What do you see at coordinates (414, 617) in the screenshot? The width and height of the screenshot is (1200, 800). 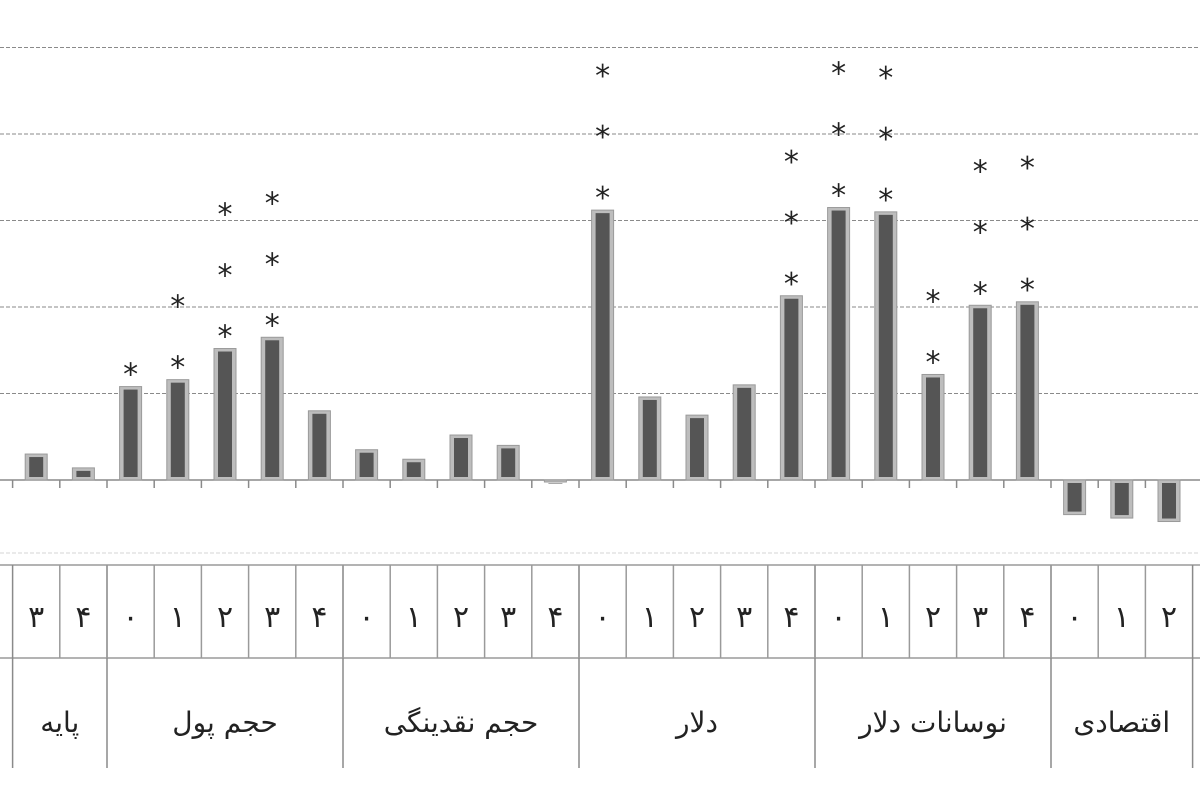 I see `tick-label-2-1: ۱` at bounding box center [414, 617].